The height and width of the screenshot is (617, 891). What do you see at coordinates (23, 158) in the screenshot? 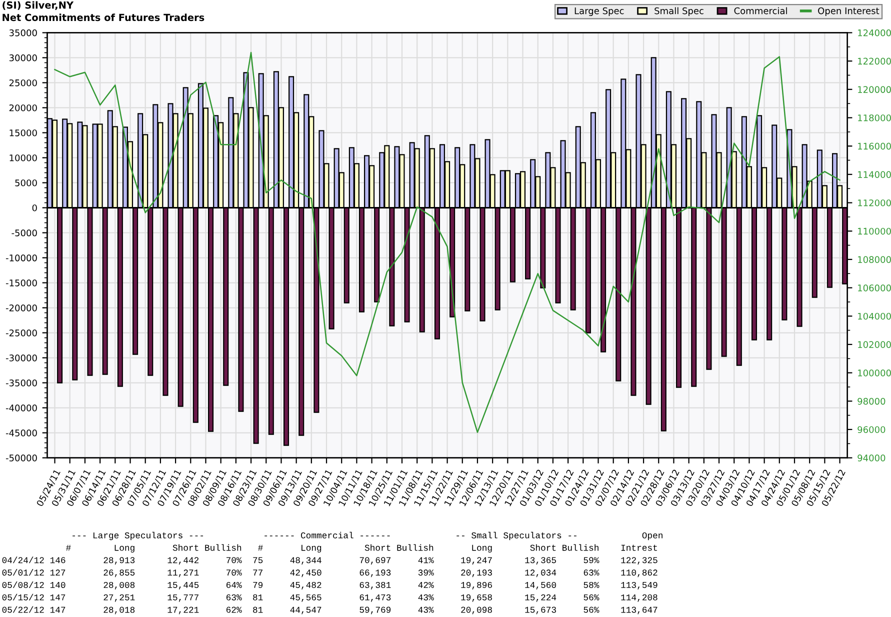
I see `y-tick-label: 10000` at bounding box center [23, 158].